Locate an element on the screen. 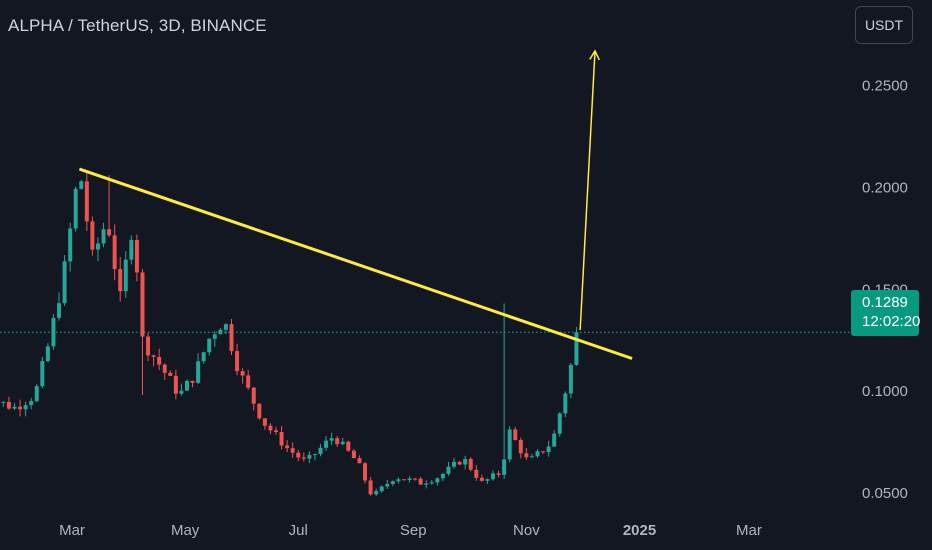 The height and width of the screenshot is (550, 932). last-price-badge: 0.1289 12:02:20 is located at coordinates (886, 313).